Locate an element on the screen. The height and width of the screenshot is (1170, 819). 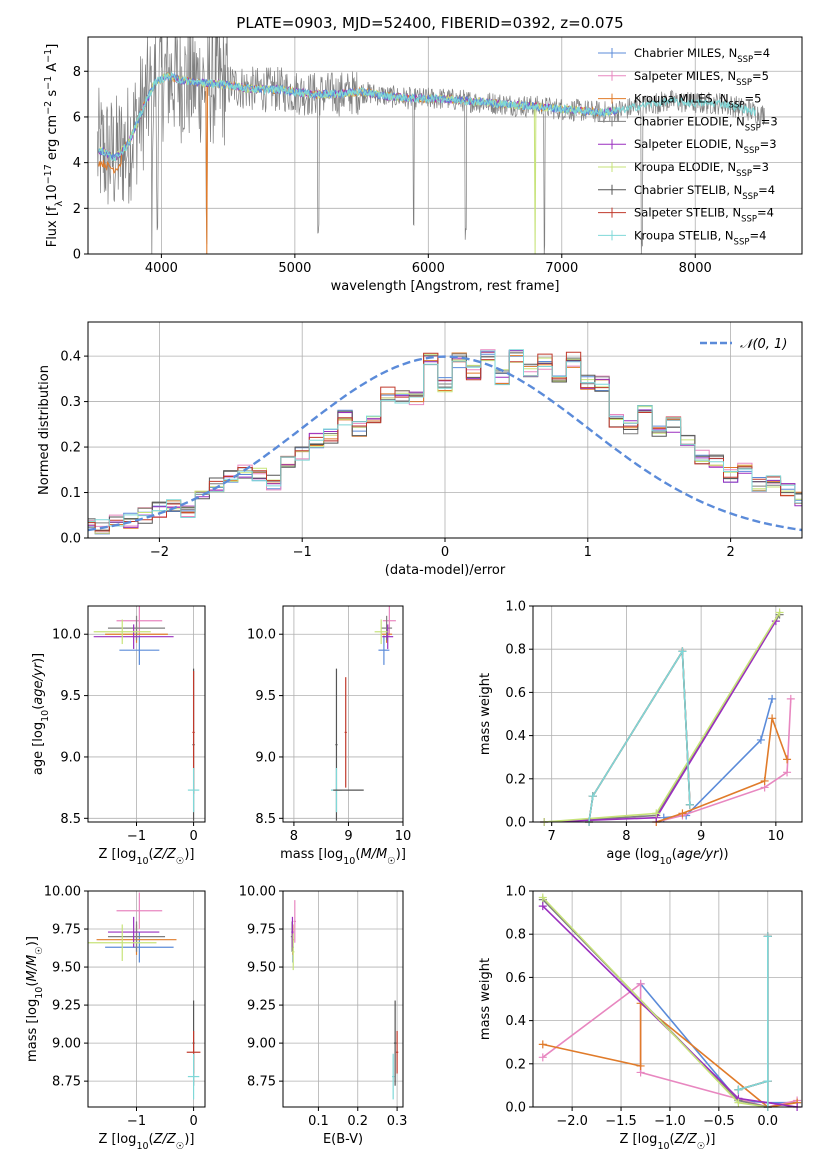
x-tick-label: −2 is located at coordinates (159, 552).